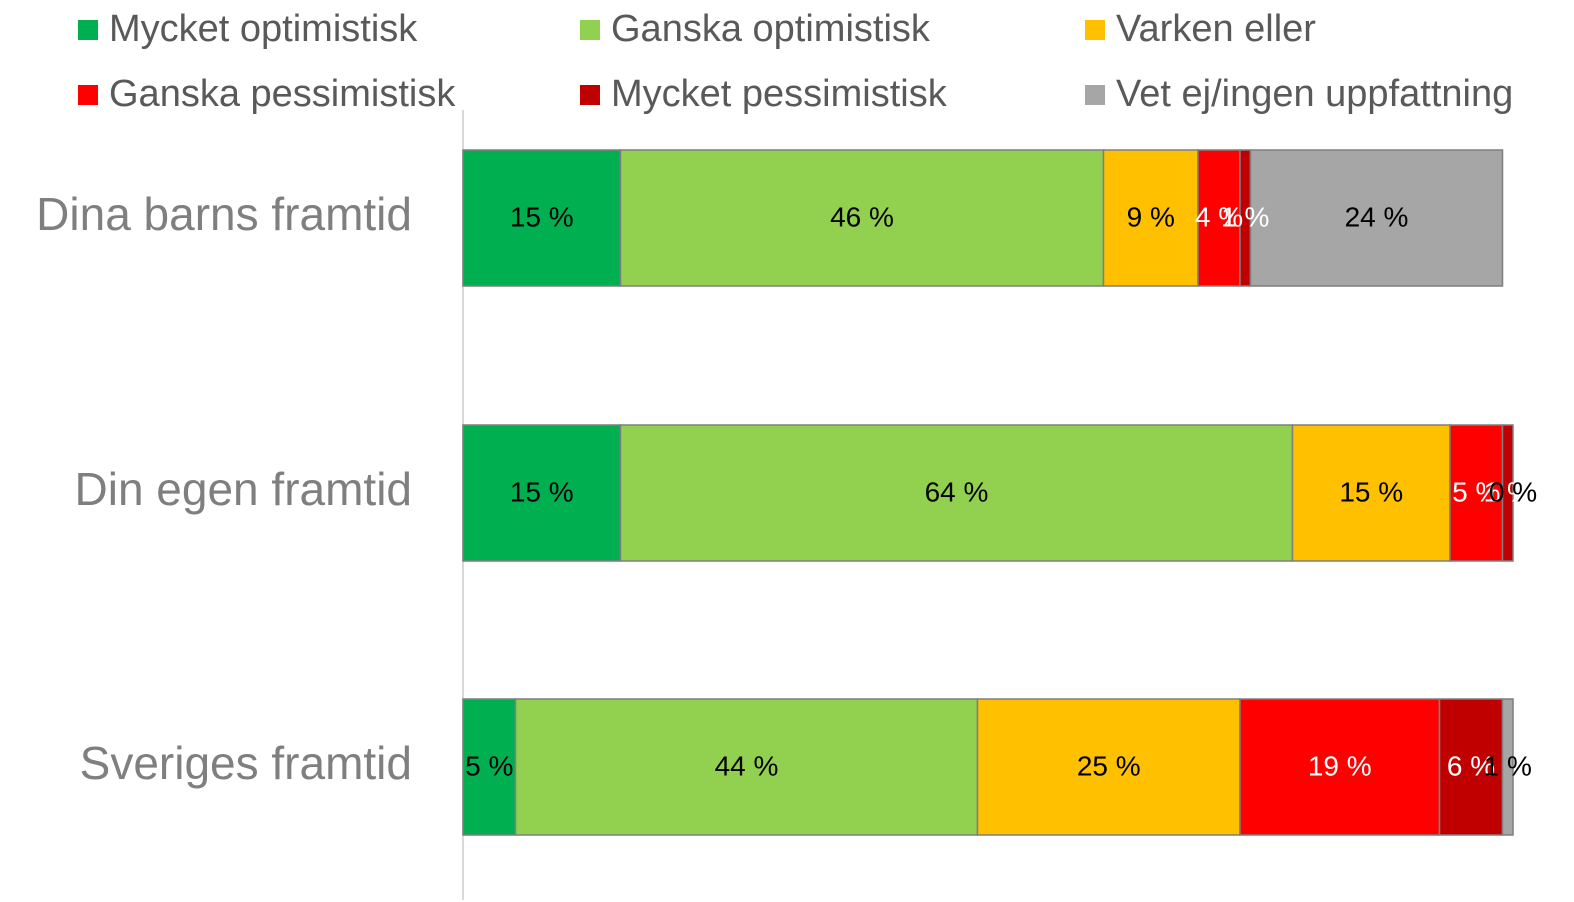  Describe the element at coordinates (282, 94) in the screenshot. I see `legend-label: Ganska pessimistisk` at that location.